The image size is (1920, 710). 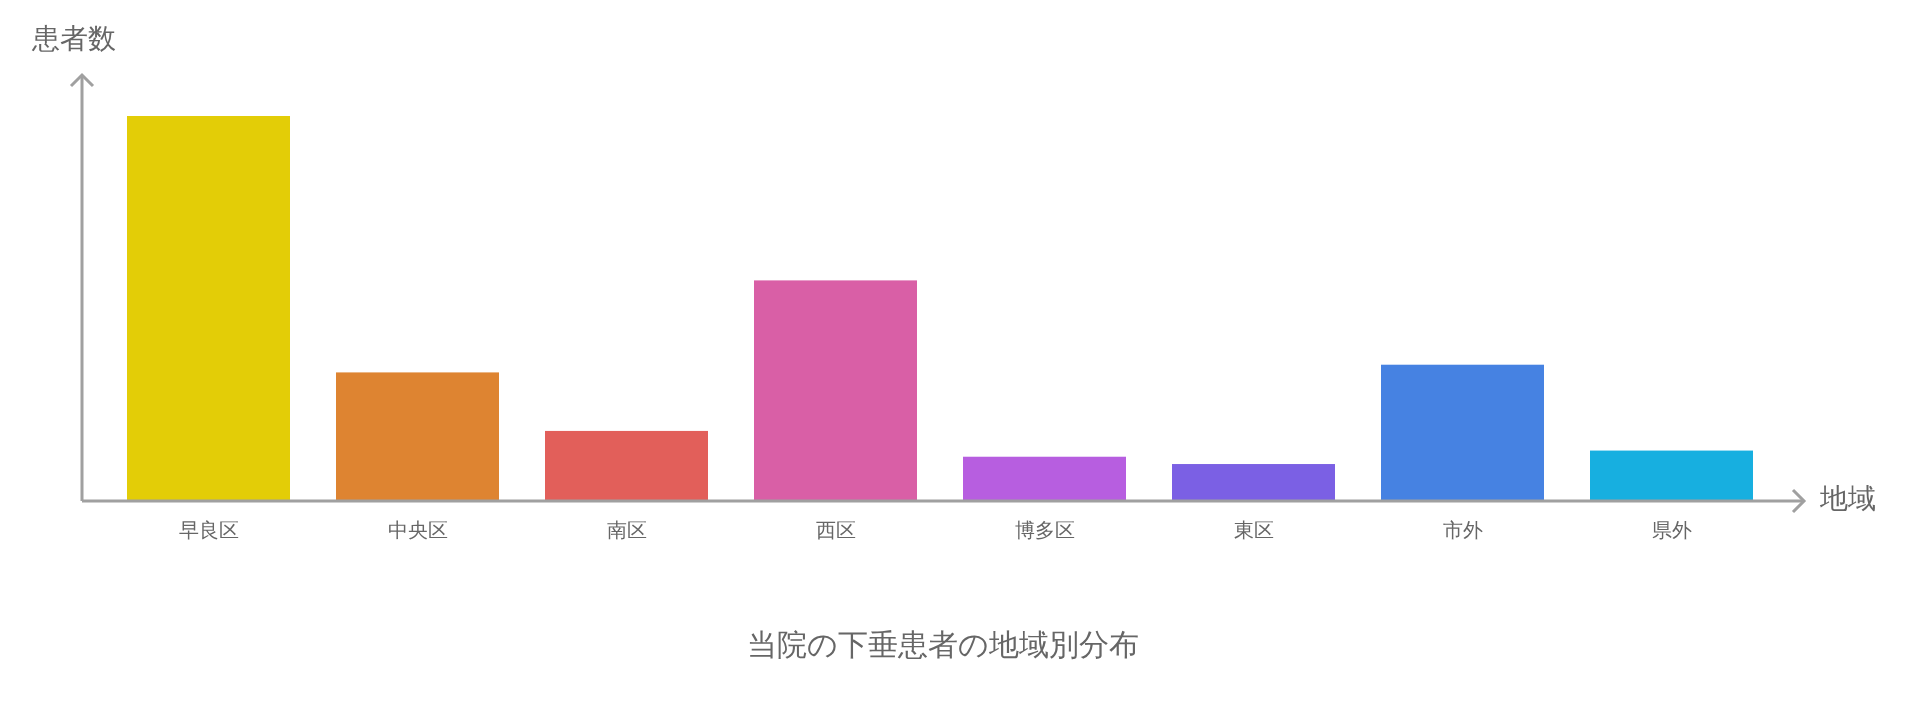 I want to click on title: 当院の下垂患者の地域別分布, so click(x=943, y=644).